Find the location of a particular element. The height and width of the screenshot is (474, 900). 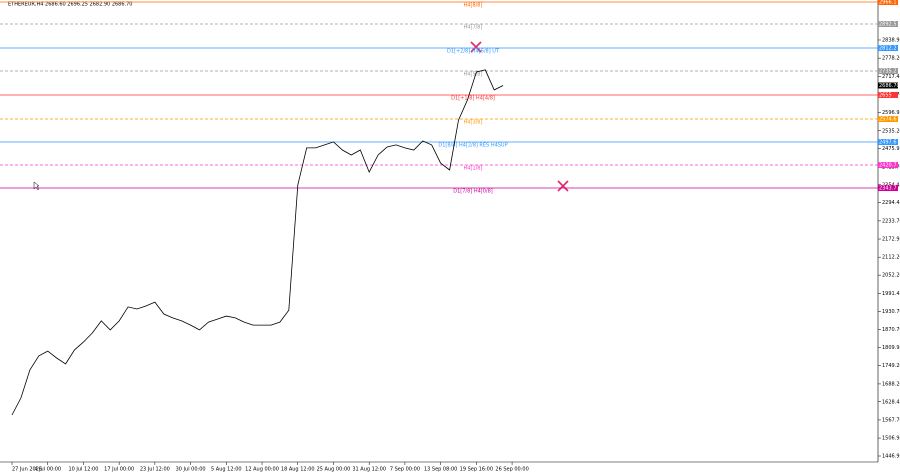

y-tick-label: 2172.95 is located at coordinates (891, 240).